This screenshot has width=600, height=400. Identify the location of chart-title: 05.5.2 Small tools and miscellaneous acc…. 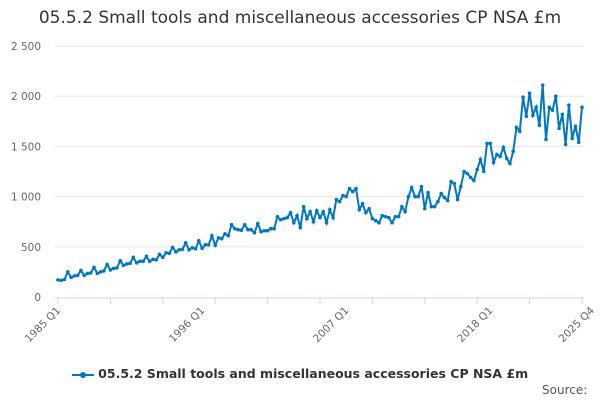
(300, 18).